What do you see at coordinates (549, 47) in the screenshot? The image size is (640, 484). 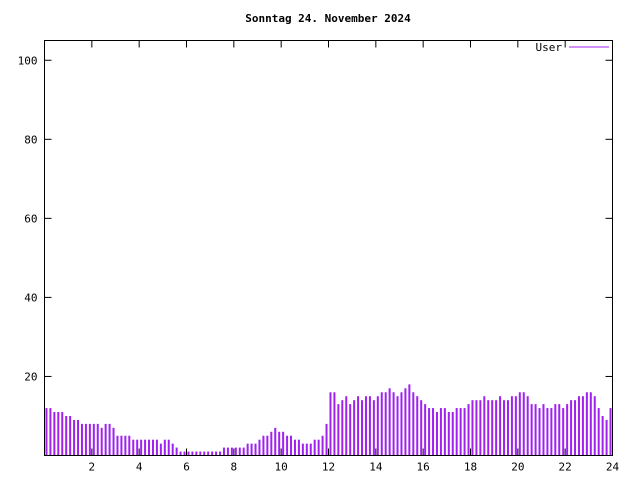 I see `legend-label: User` at bounding box center [549, 47].